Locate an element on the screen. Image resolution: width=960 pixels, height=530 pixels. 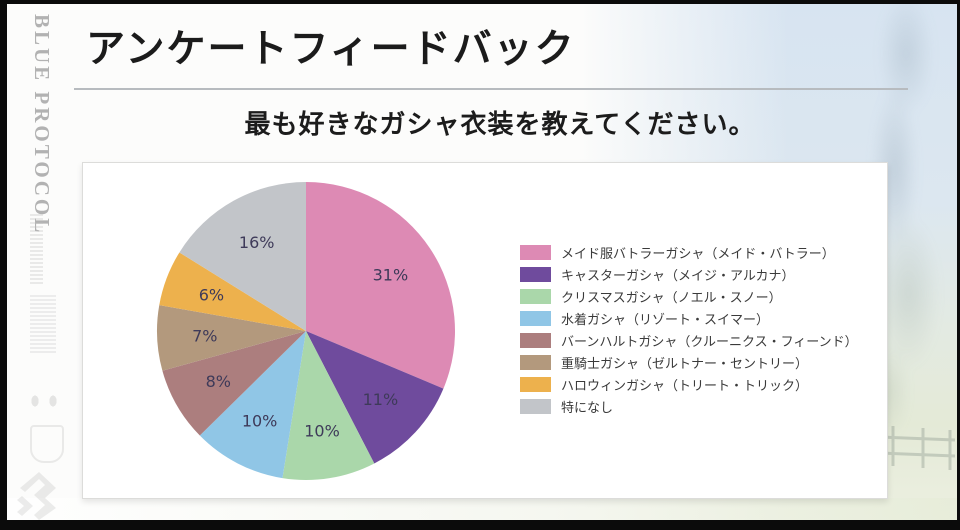
pie-value-label-6: 6% is located at coordinates (211, 294).